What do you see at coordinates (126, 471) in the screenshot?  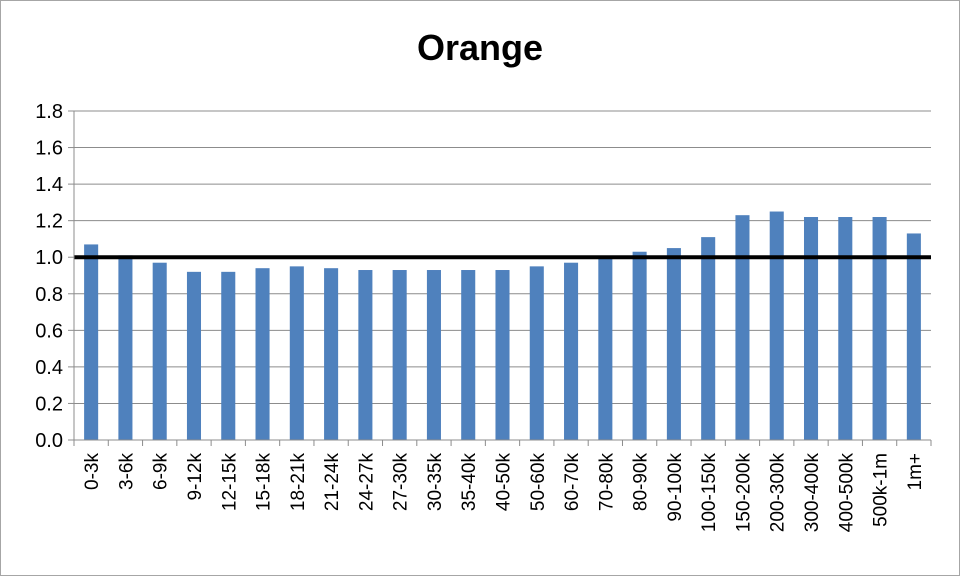 I see `x-tick-label: 3-6k` at bounding box center [126, 471].